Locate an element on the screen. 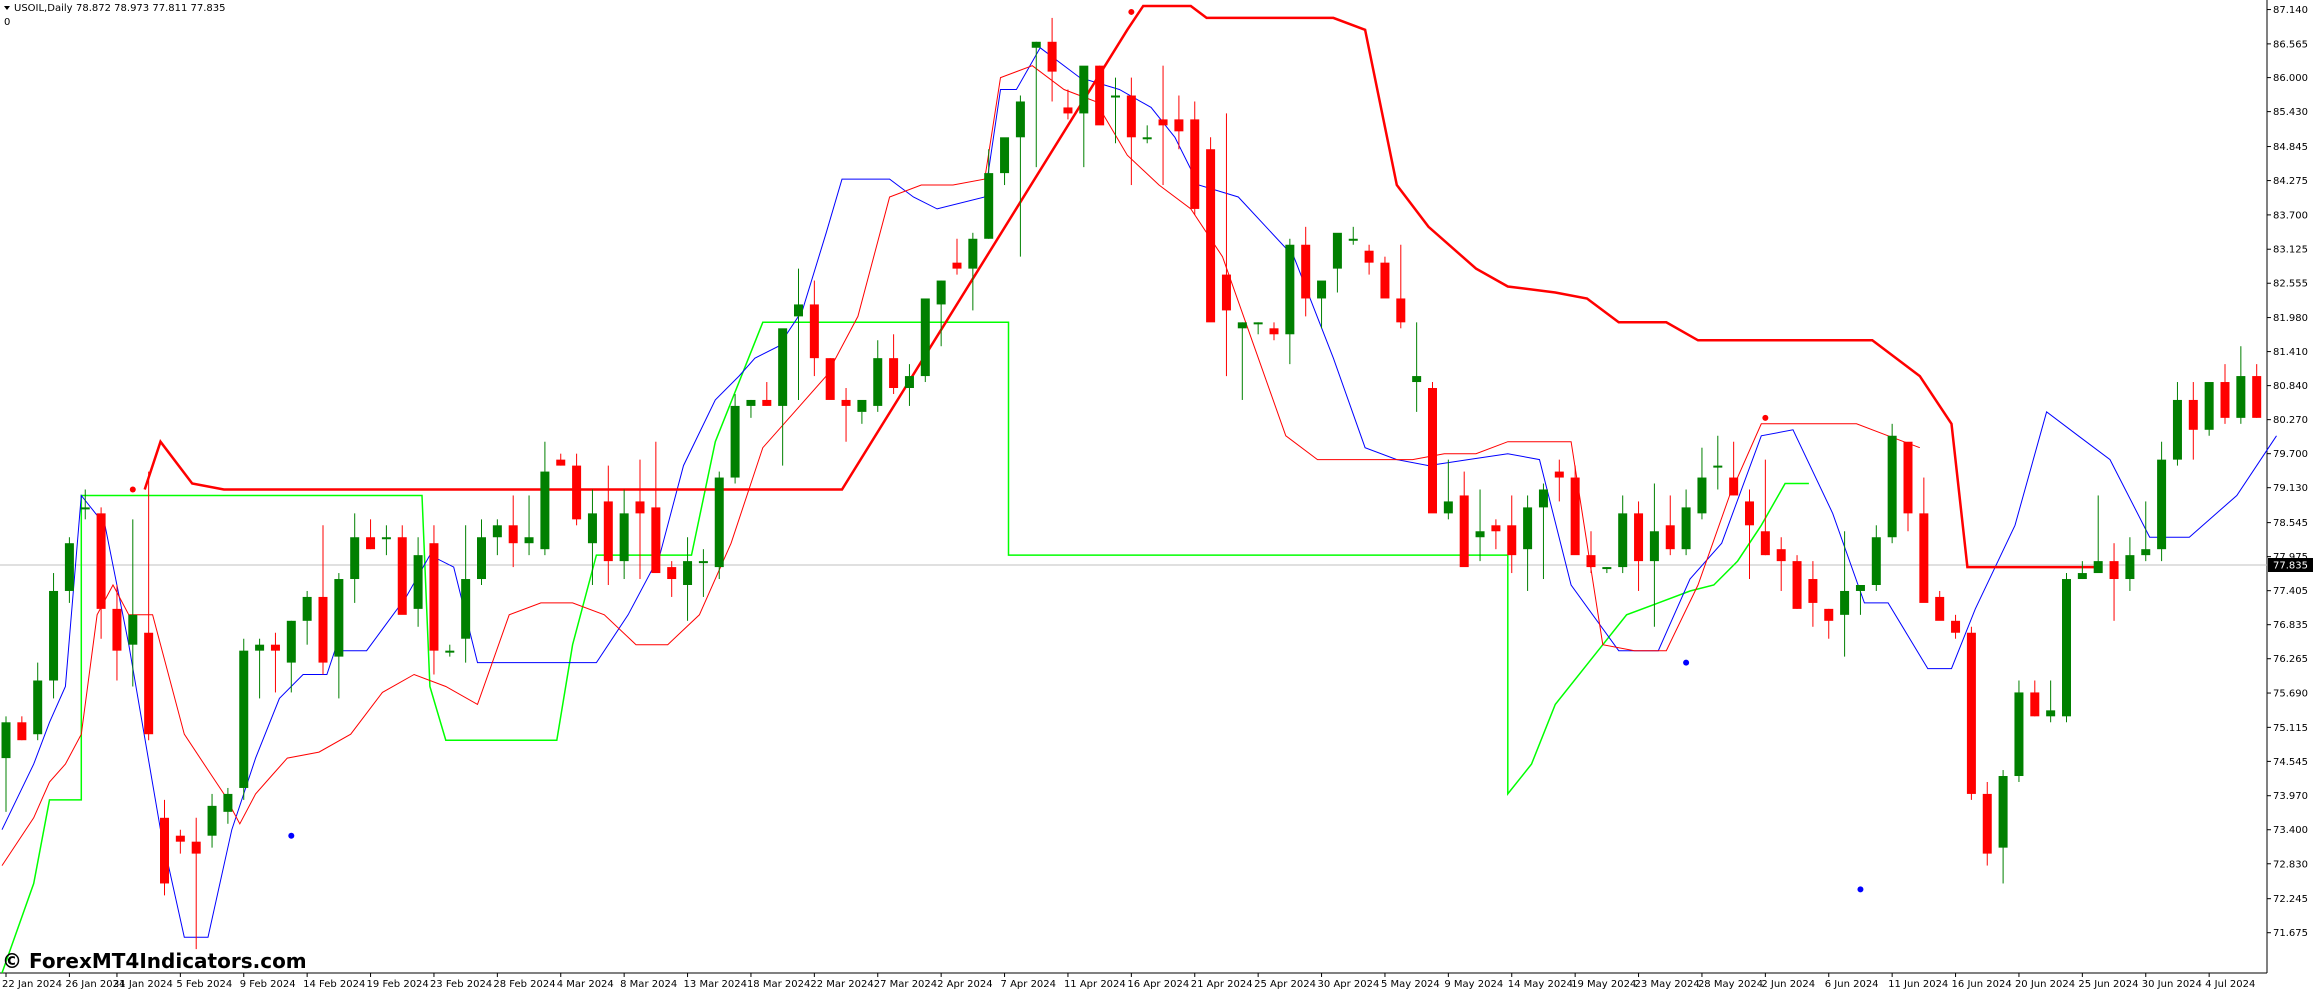  x-tick-label: 6 Jun 2024 is located at coordinates (1852, 984).